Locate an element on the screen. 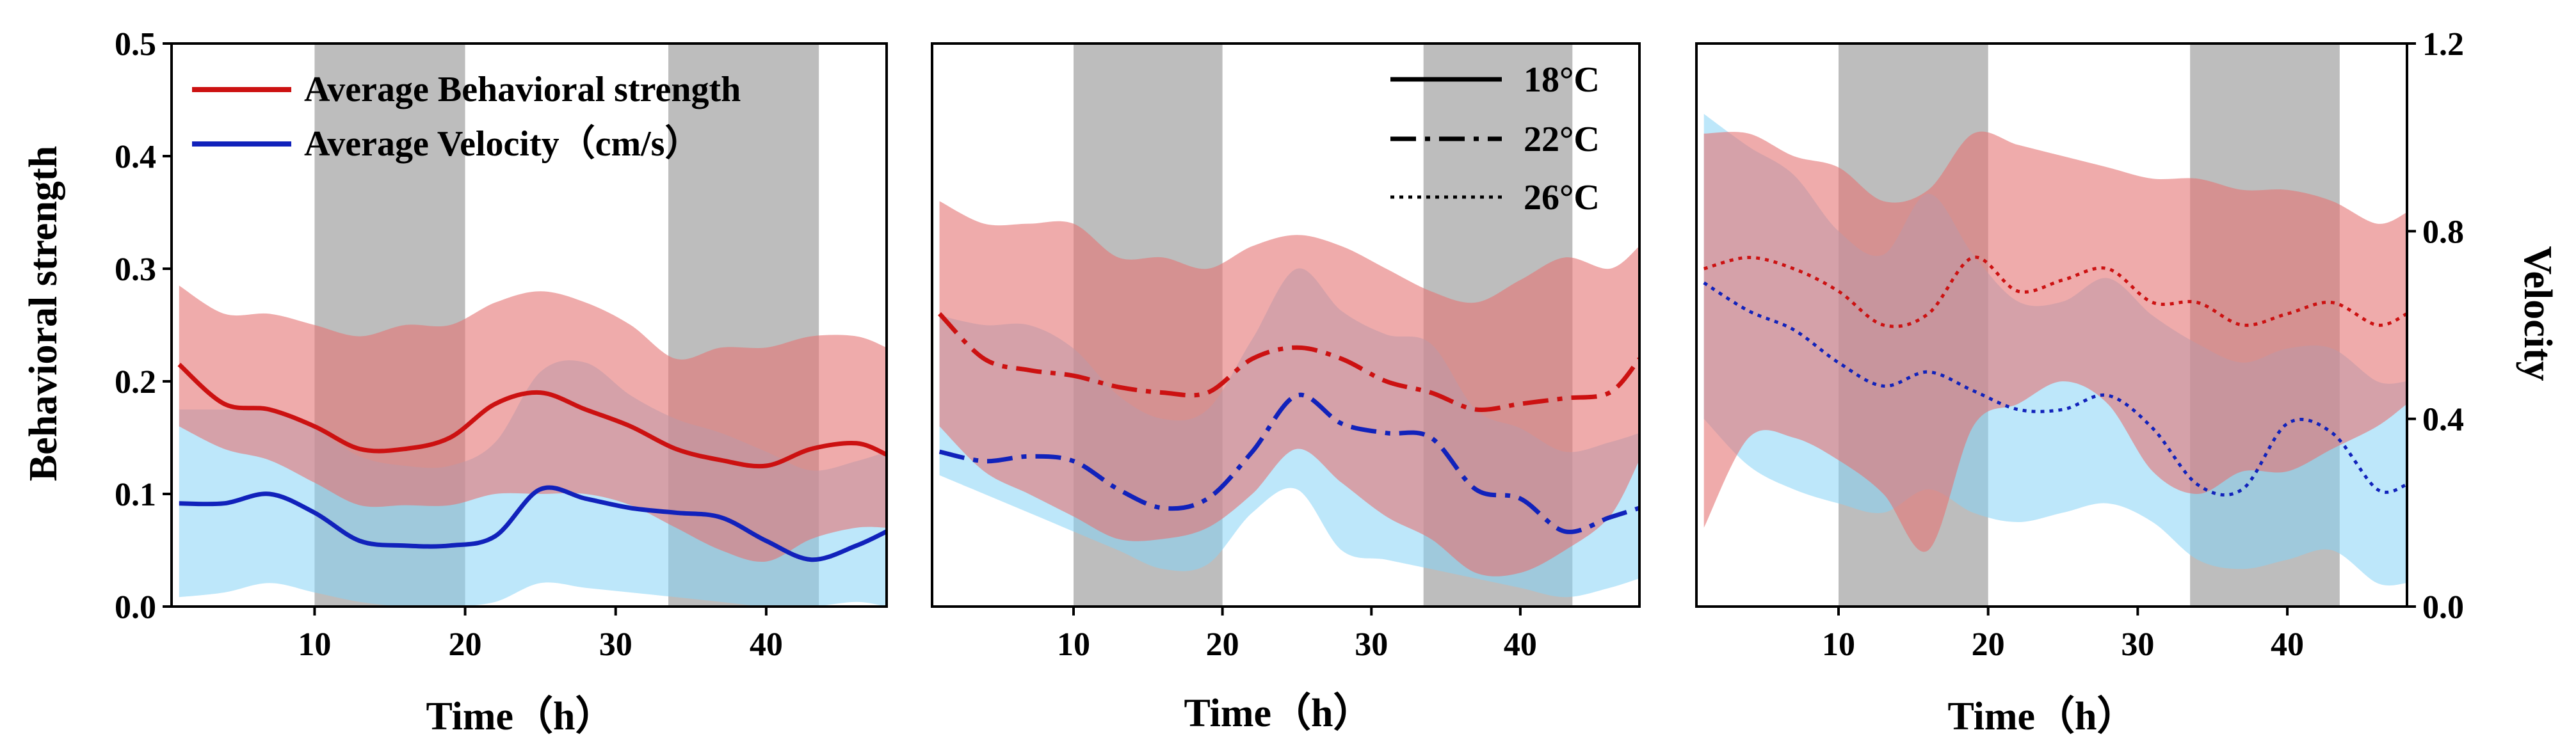 The height and width of the screenshot is (755, 2576). legend-label-18c: 18°C is located at coordinates (1562, 80).